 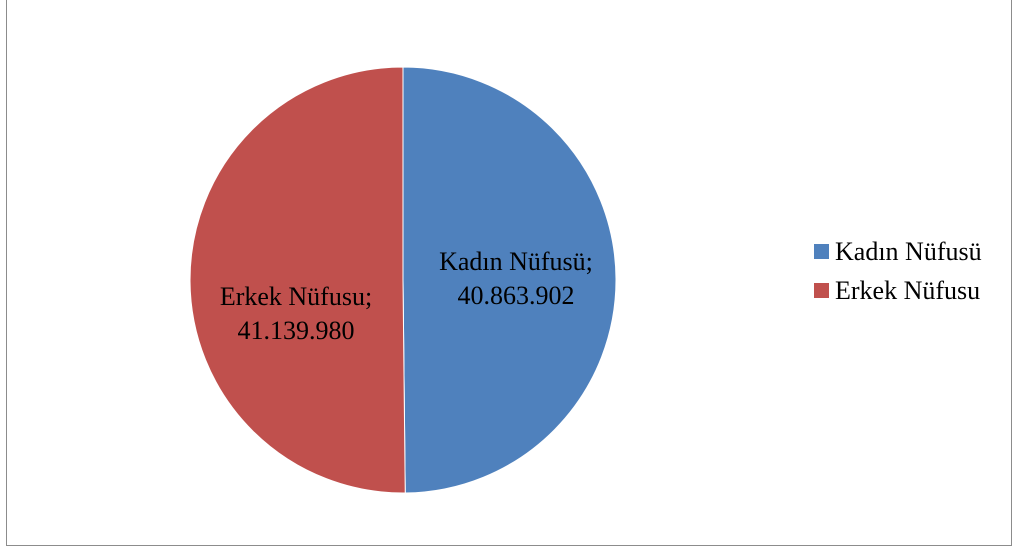 I want to click on legend-item-erkek: Erkek Nüfusu, so click(x=898, y=290).